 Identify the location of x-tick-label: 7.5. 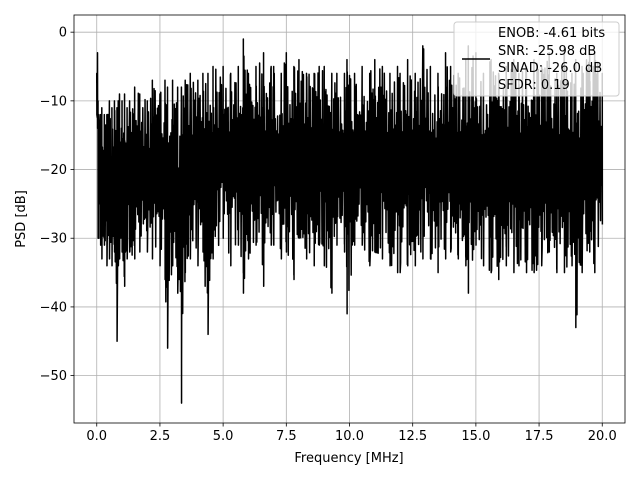
(286, 436).